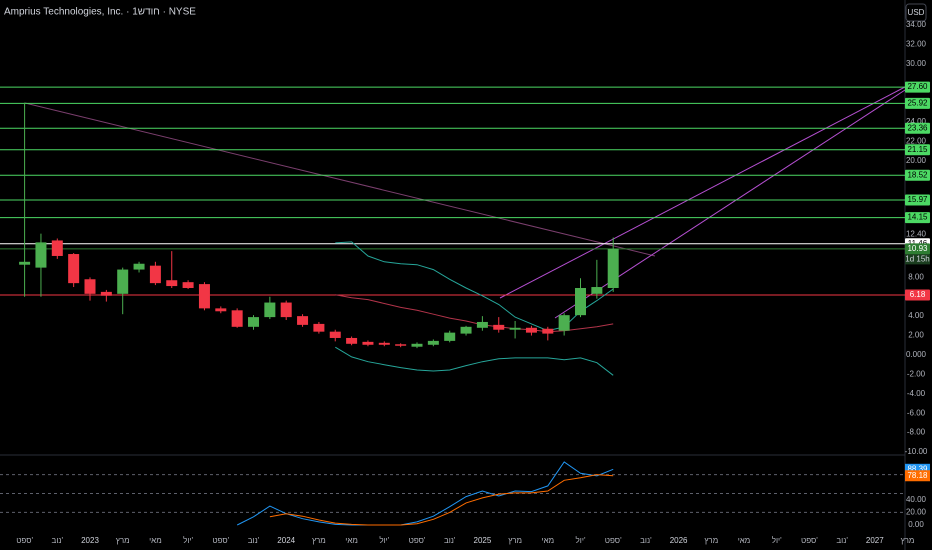 The height and width of the screenshot is (550, 932). I want to click on oscillator-line, so click(441, 500).